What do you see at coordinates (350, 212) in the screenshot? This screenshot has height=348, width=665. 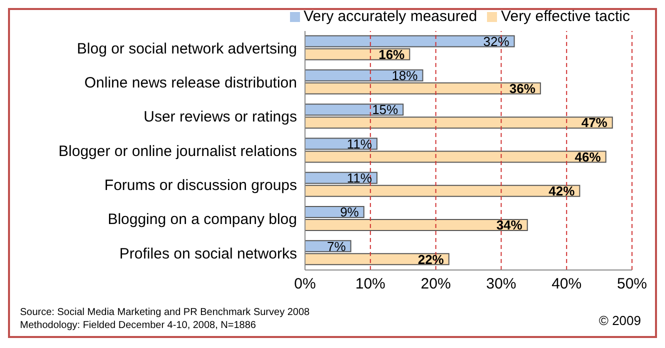 I see `data-label: 9%` at bounding box center [350, 212].